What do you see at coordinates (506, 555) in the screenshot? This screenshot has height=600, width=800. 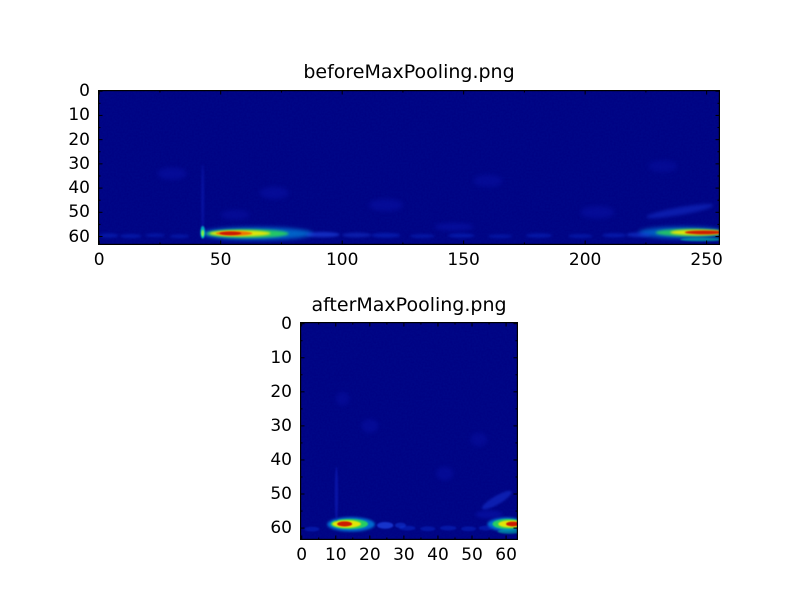 I see `x-tick-label: 60` at bounding box center [506, 555].